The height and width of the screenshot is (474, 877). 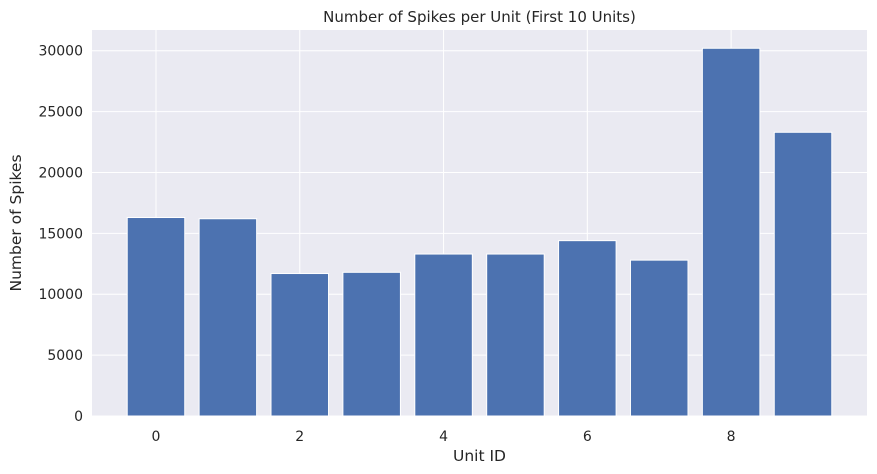 I want to click on y-tick-label: 15000, so click(x=60, y=234).